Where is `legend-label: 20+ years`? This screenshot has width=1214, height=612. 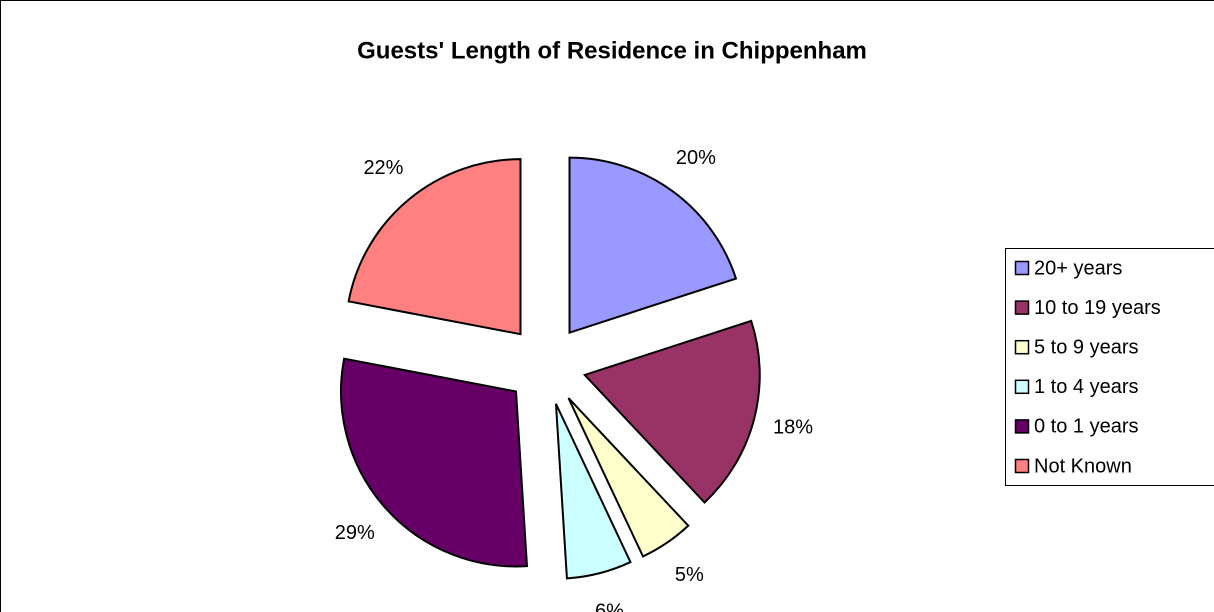 legend-label: 20+ years is located at coordinates (1078, 268).